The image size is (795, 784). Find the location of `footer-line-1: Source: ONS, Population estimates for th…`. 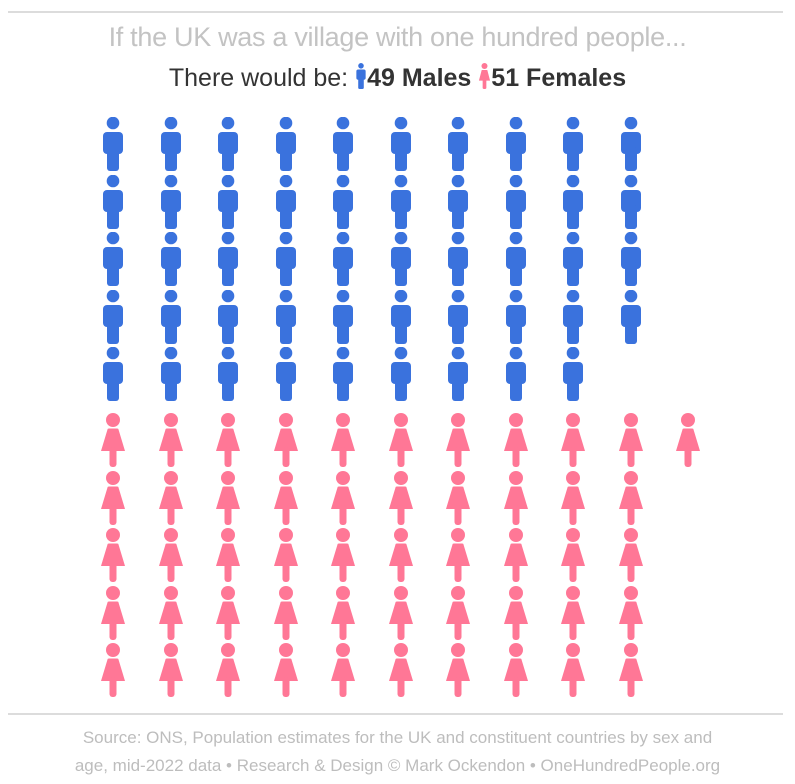

footer-line-1: Source: ONS, Population estimates for th… is located at coordinates (397, 737).